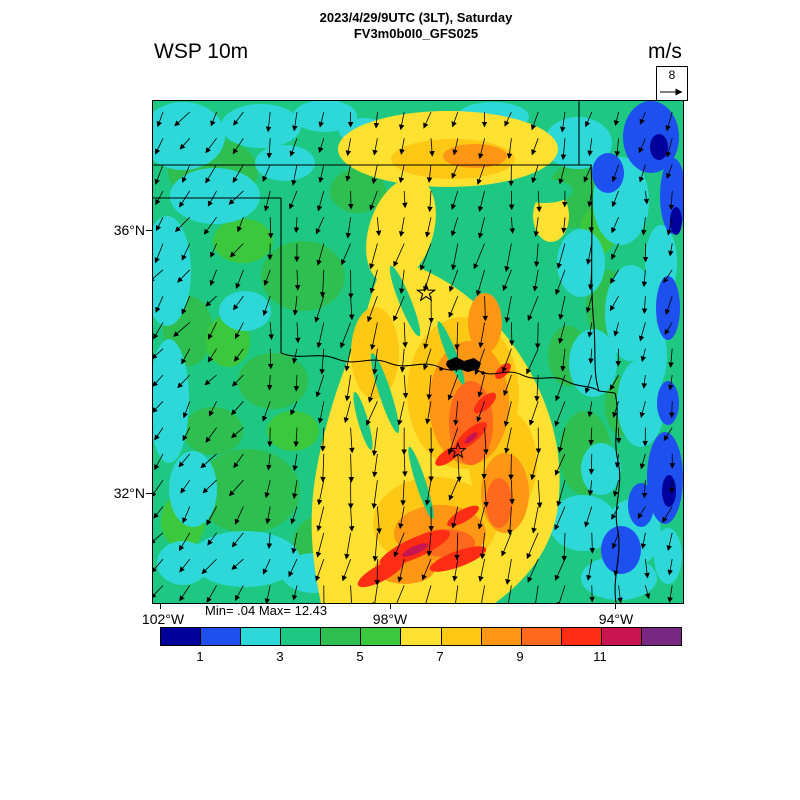 This screenshot has width=800, height=800. What do you see at coordinates (129, 493) in the screenshot?
I see `lat-label-32n: 32°N` at bounding box center [129, 493].